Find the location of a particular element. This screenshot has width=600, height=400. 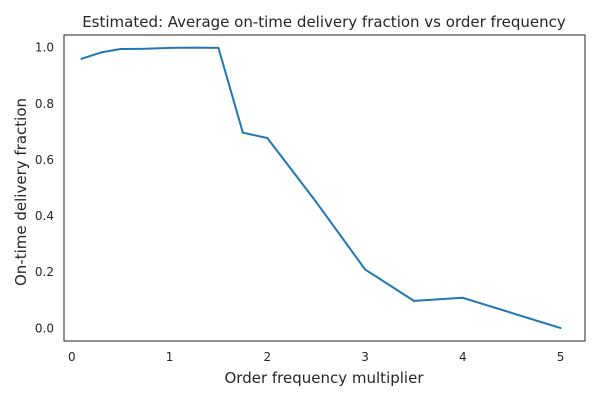

x-tick-label-2: 2 is located at coordinates (267, 357).